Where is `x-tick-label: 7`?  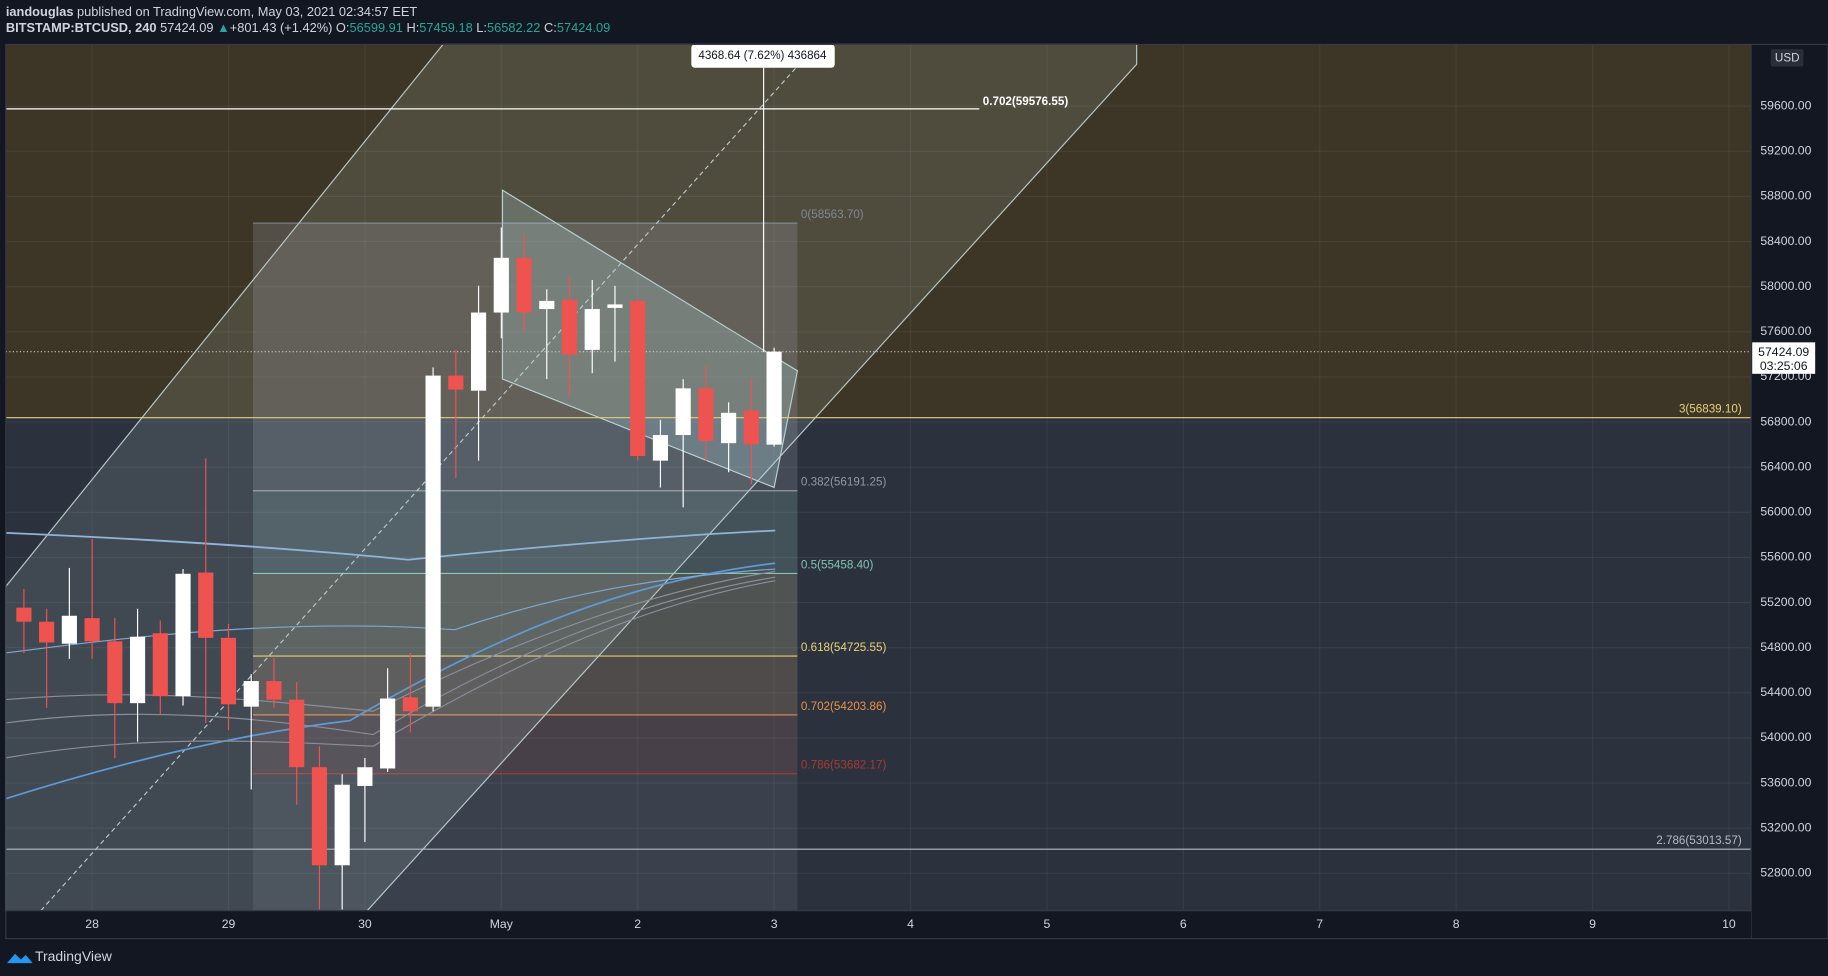 x-tick-label: 7 is located at coordinates (1319, 924).